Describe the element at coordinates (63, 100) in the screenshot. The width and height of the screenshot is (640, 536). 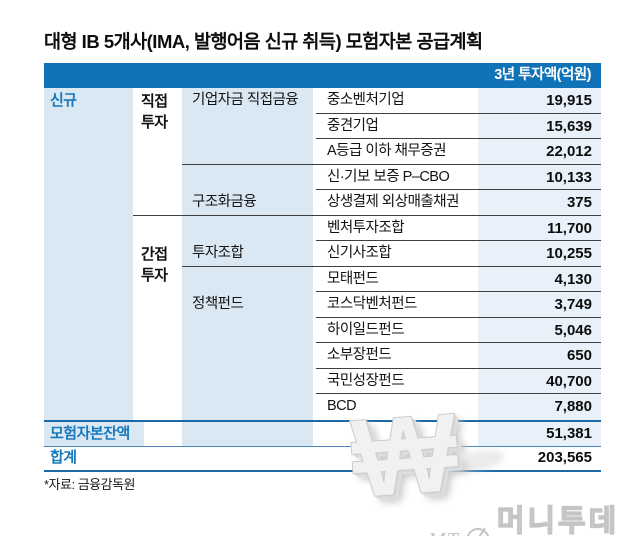
I see `cell-category-new: 신규` at that location.